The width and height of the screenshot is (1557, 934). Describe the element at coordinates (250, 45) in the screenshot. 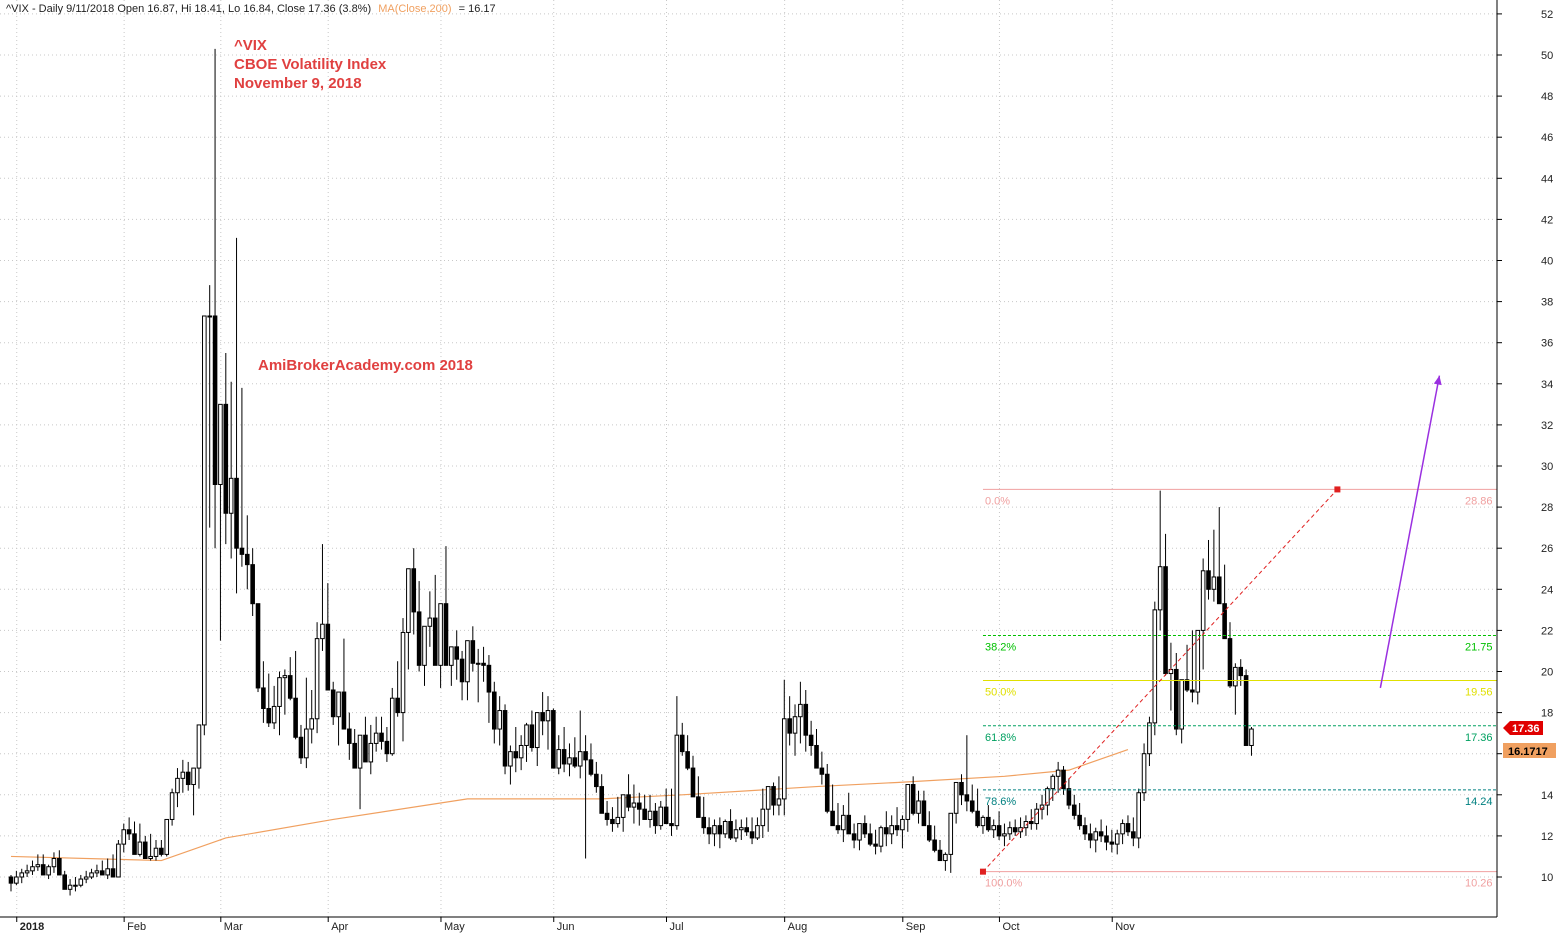

I see `chart-title-ticker: ^VIX` at that location.